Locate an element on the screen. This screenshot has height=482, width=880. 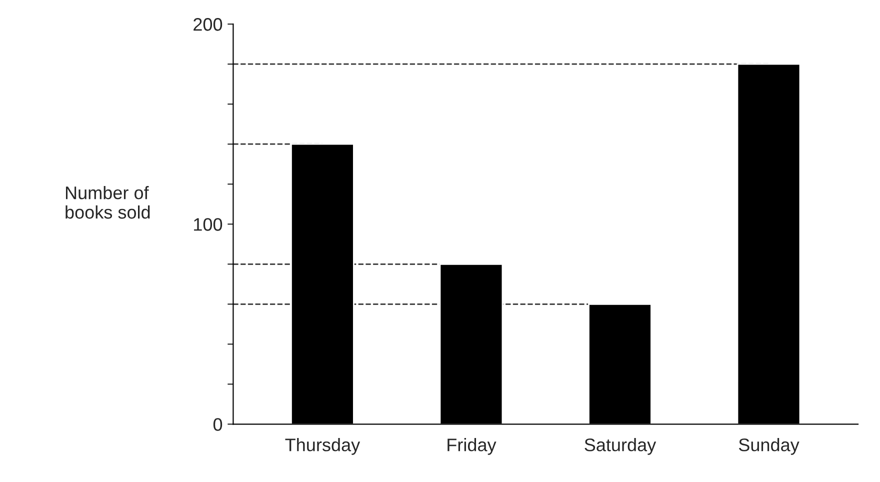
y-tick-label: 100 is located at coordinates (208, 224).